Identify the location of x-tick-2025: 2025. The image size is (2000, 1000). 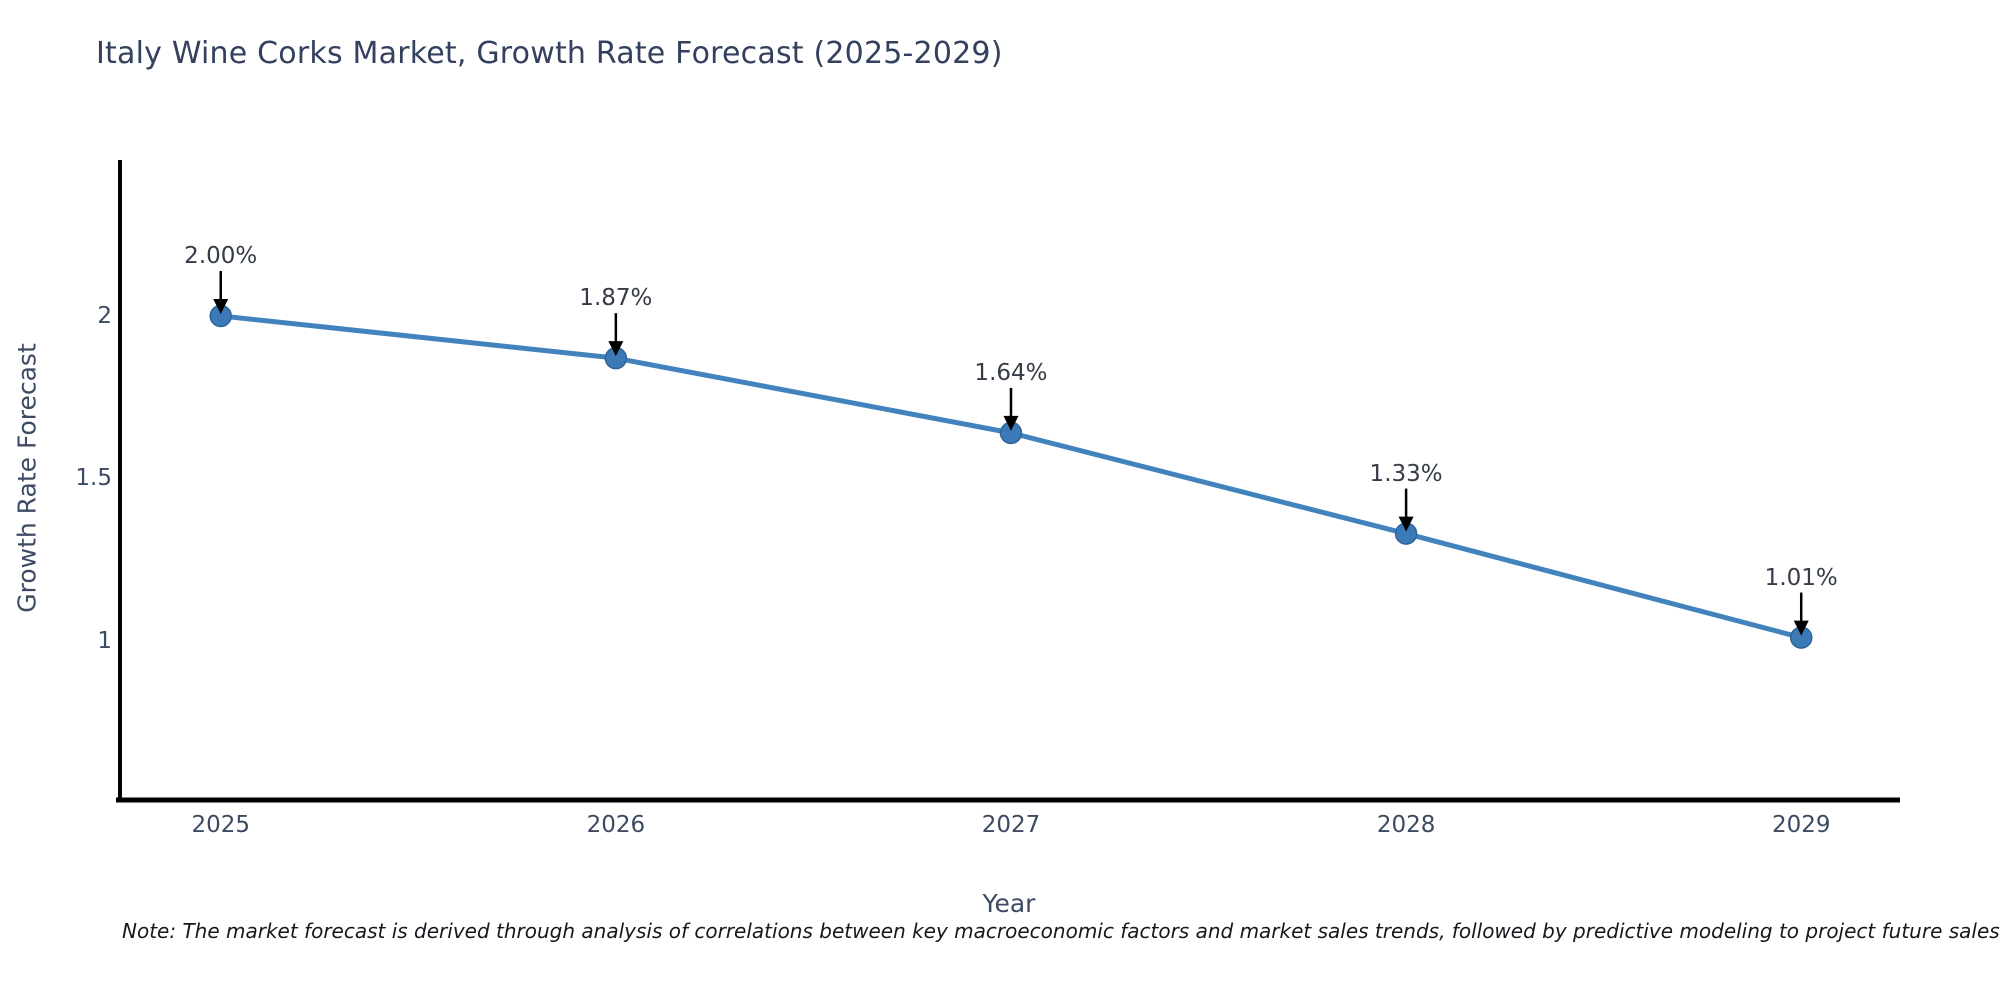
(220, 825).